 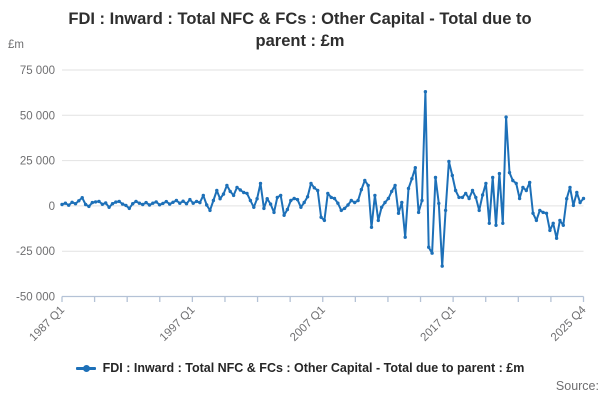 I want to click on x-axis, so click(x=323, y=298).